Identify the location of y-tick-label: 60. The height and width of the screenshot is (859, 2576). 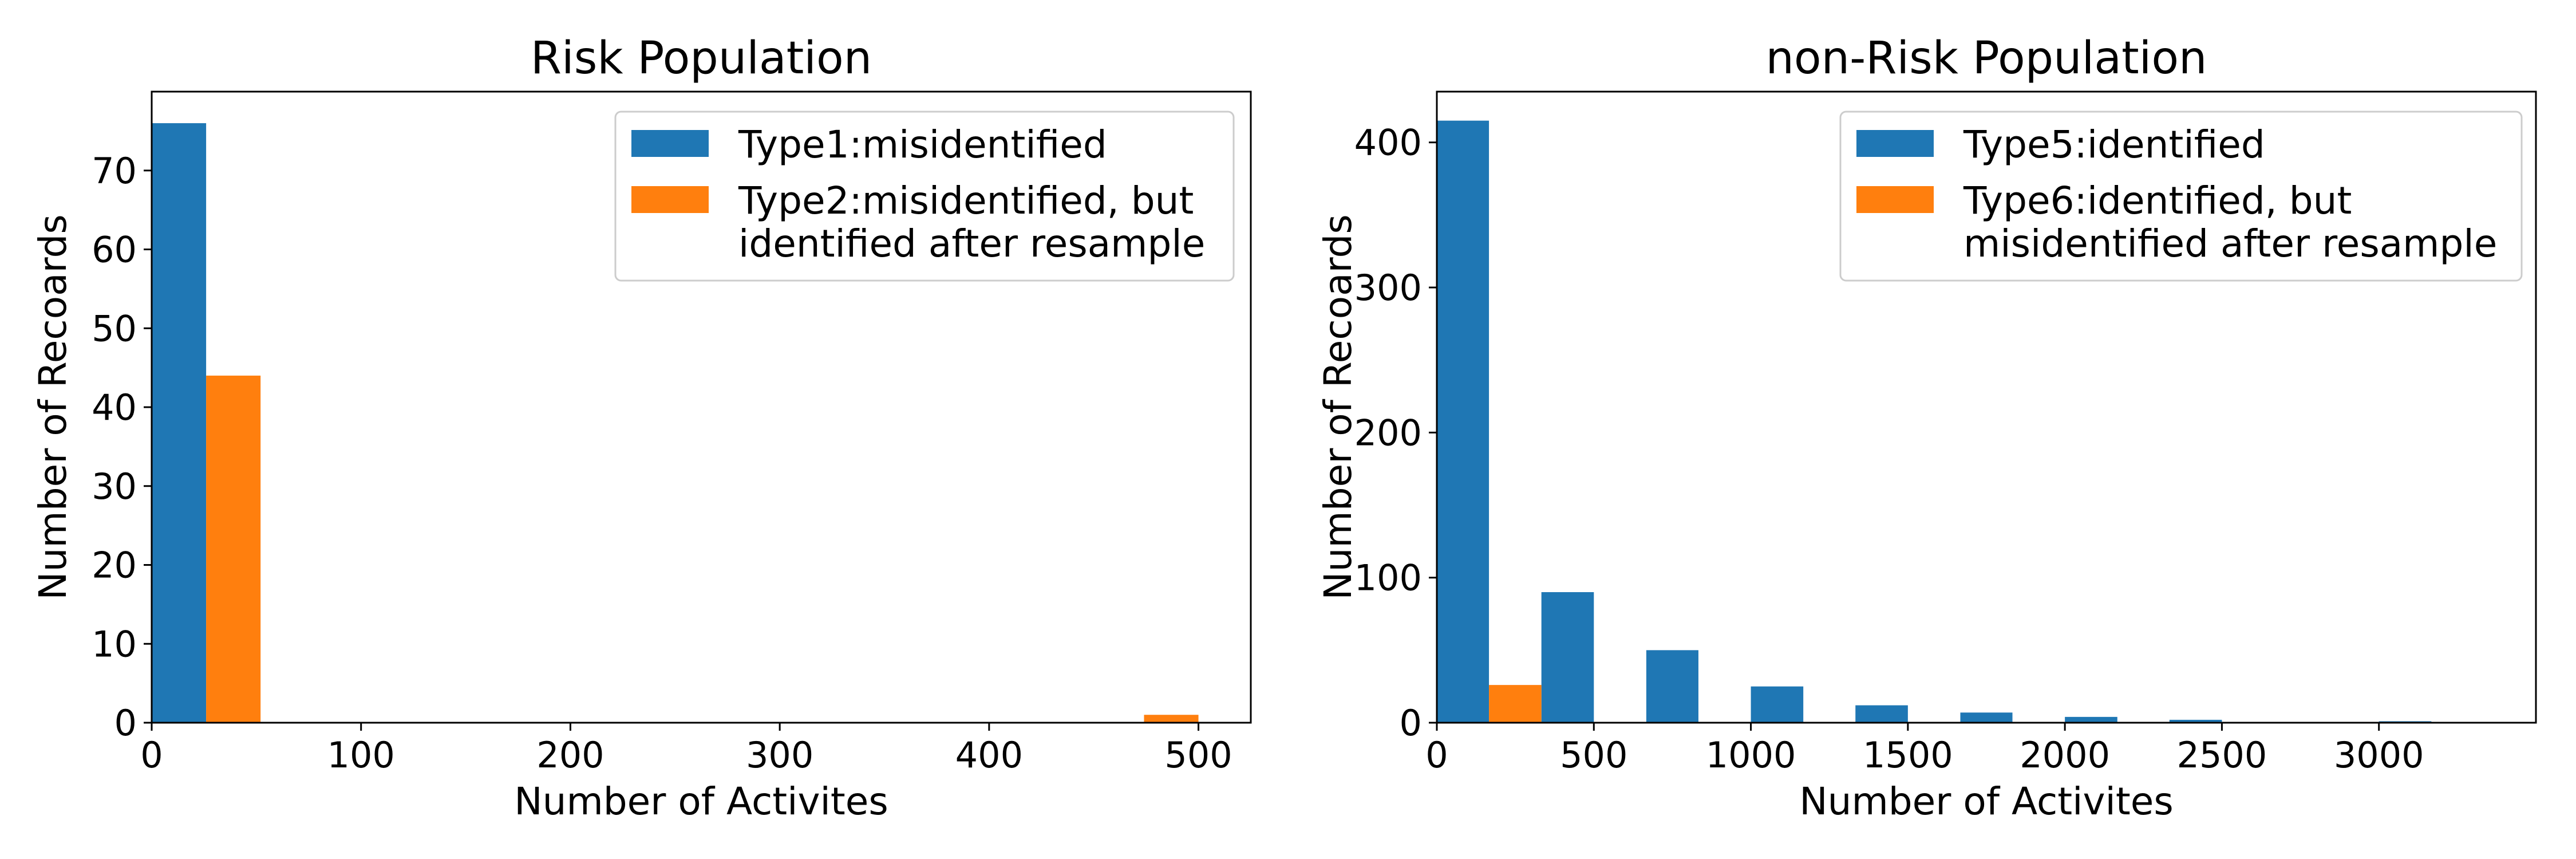
(114, 250).